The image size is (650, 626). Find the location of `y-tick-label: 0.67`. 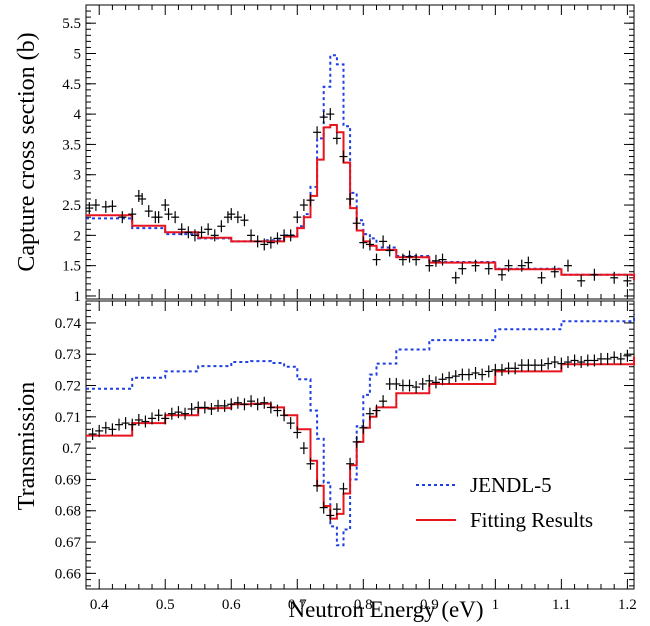

y-tick-label: 0.67 is located at coordinates (68, 543).